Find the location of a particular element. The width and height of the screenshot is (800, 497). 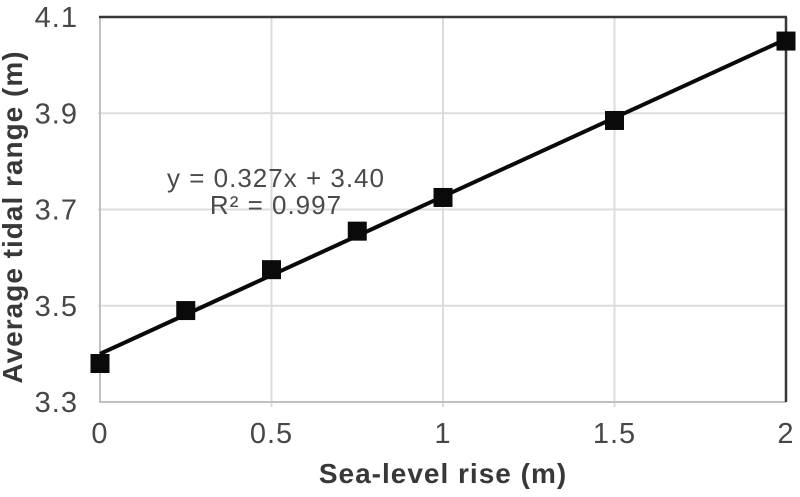

y-tick-label-3.7: 3.7 is located at coordinates (56, 211).